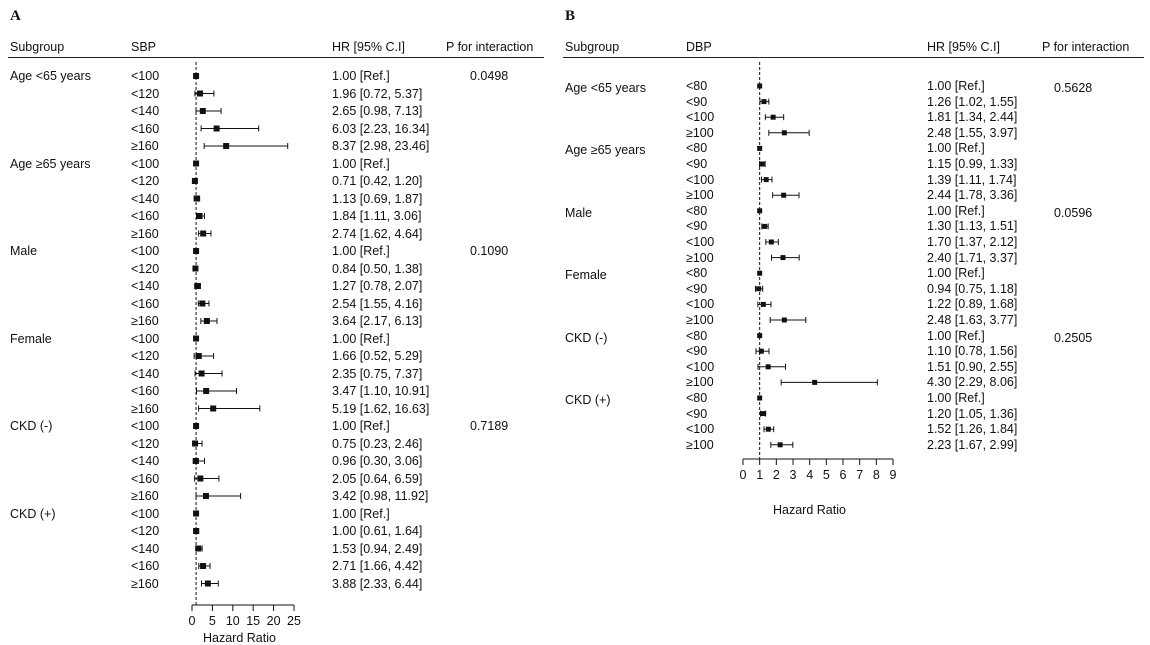 Image resolution: width=1150 pixels, height=645 pixels. What do you see at coordinates (377, 268) in the screenshot?
I see `hr-ci-text: 0.84 [0.50, 1.38]` at bounding box center [377, 268].